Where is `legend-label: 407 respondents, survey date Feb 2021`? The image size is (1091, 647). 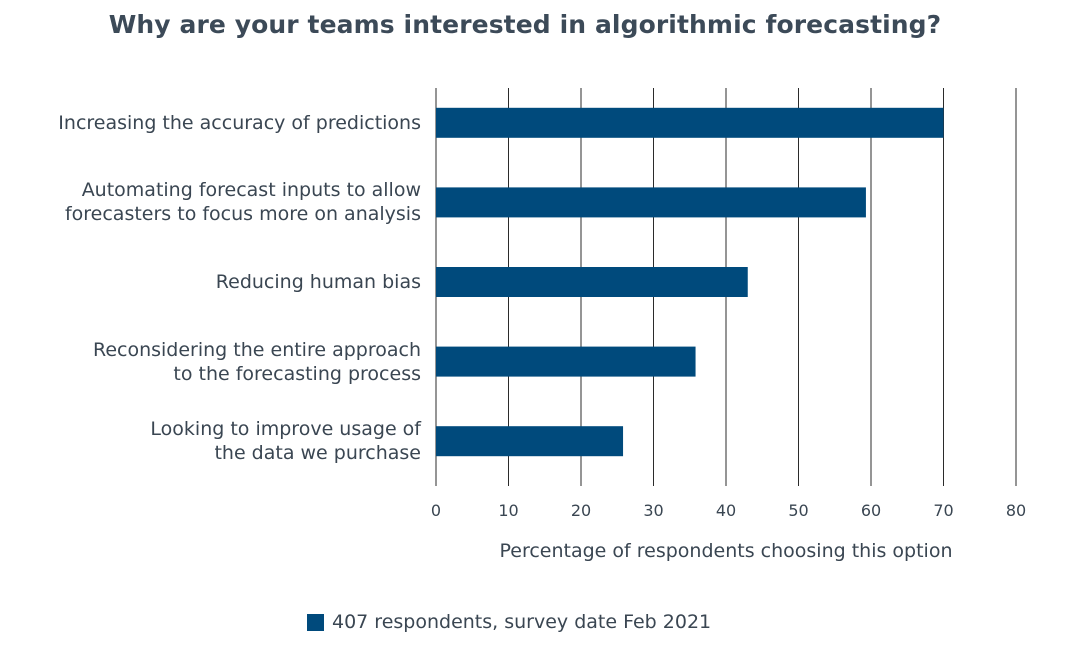 legend-label: 407 respondents, survey date Feb 2021 is located at coordinates (521, 622).